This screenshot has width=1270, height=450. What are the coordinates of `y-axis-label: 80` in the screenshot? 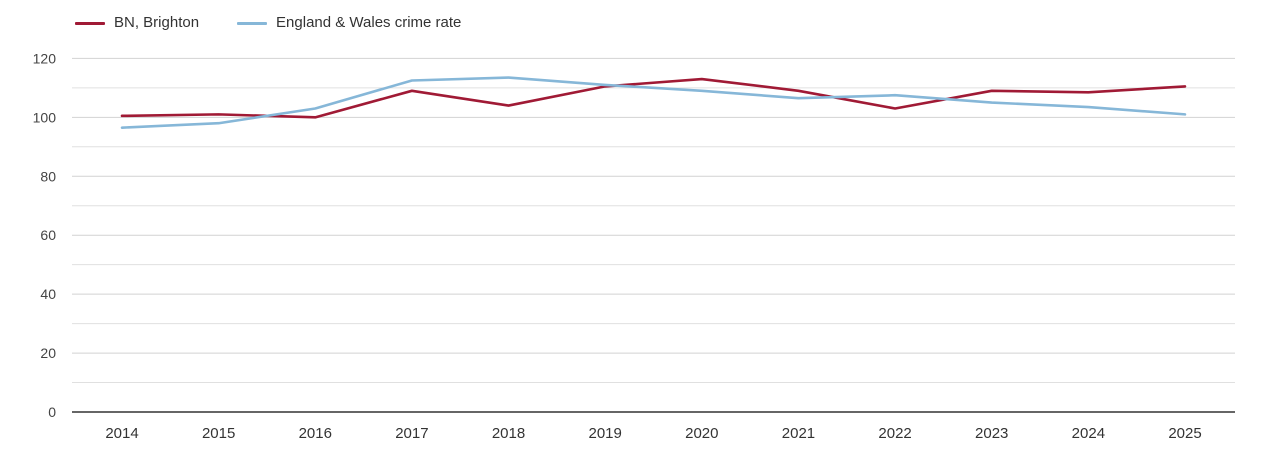 It's located at (48, 176).